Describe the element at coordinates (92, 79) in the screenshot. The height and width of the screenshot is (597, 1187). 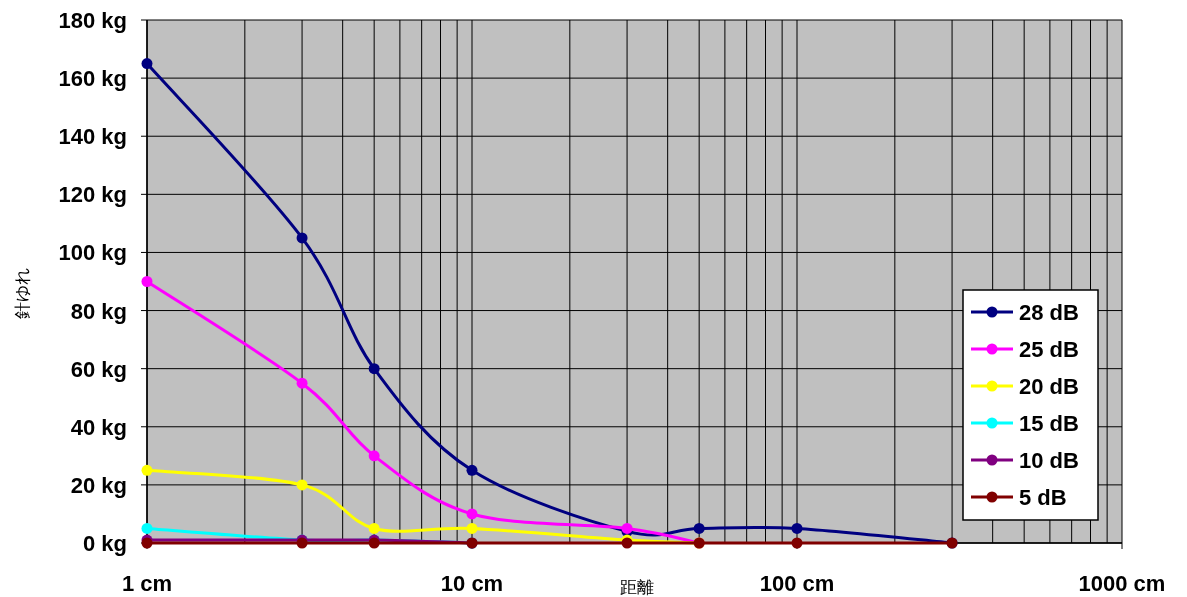
I see `y-tick-label: 160 kg` at that location.